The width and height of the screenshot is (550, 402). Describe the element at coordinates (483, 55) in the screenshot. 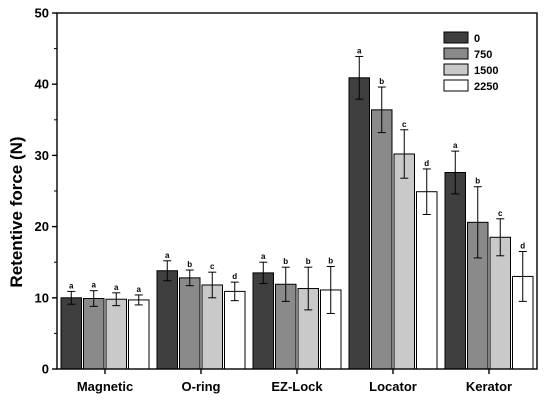

I see `legend-label: 750` at that location.